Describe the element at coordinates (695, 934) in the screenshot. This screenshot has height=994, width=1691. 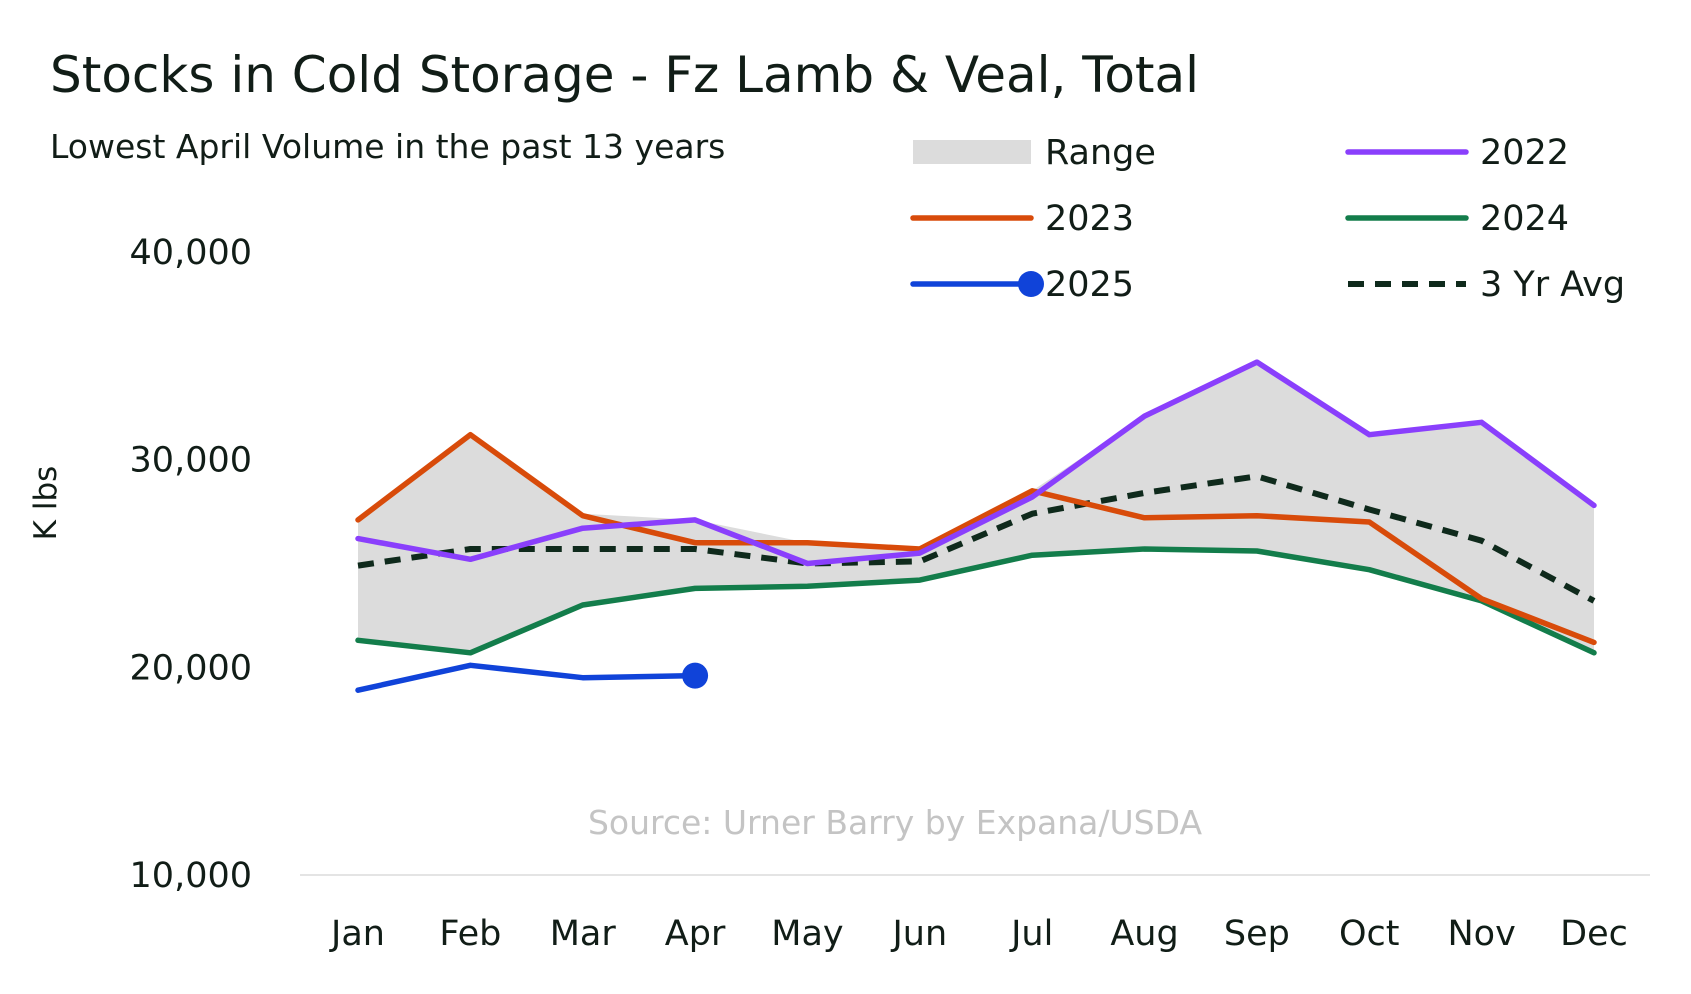
I see `x-tick-label: Apr` at that location.